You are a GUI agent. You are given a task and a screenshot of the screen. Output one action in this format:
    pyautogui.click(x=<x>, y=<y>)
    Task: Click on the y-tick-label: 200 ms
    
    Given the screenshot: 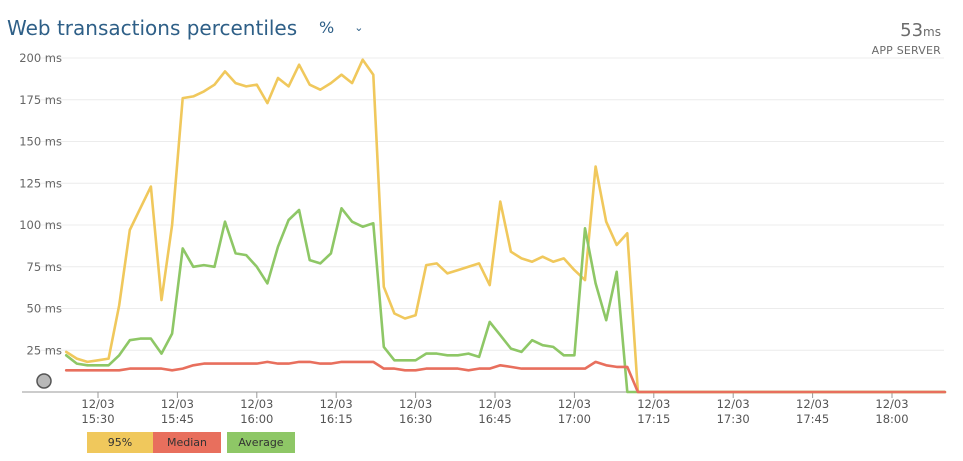 What is the action you would take?
    pyautogui.click(x=40, y=58)
    